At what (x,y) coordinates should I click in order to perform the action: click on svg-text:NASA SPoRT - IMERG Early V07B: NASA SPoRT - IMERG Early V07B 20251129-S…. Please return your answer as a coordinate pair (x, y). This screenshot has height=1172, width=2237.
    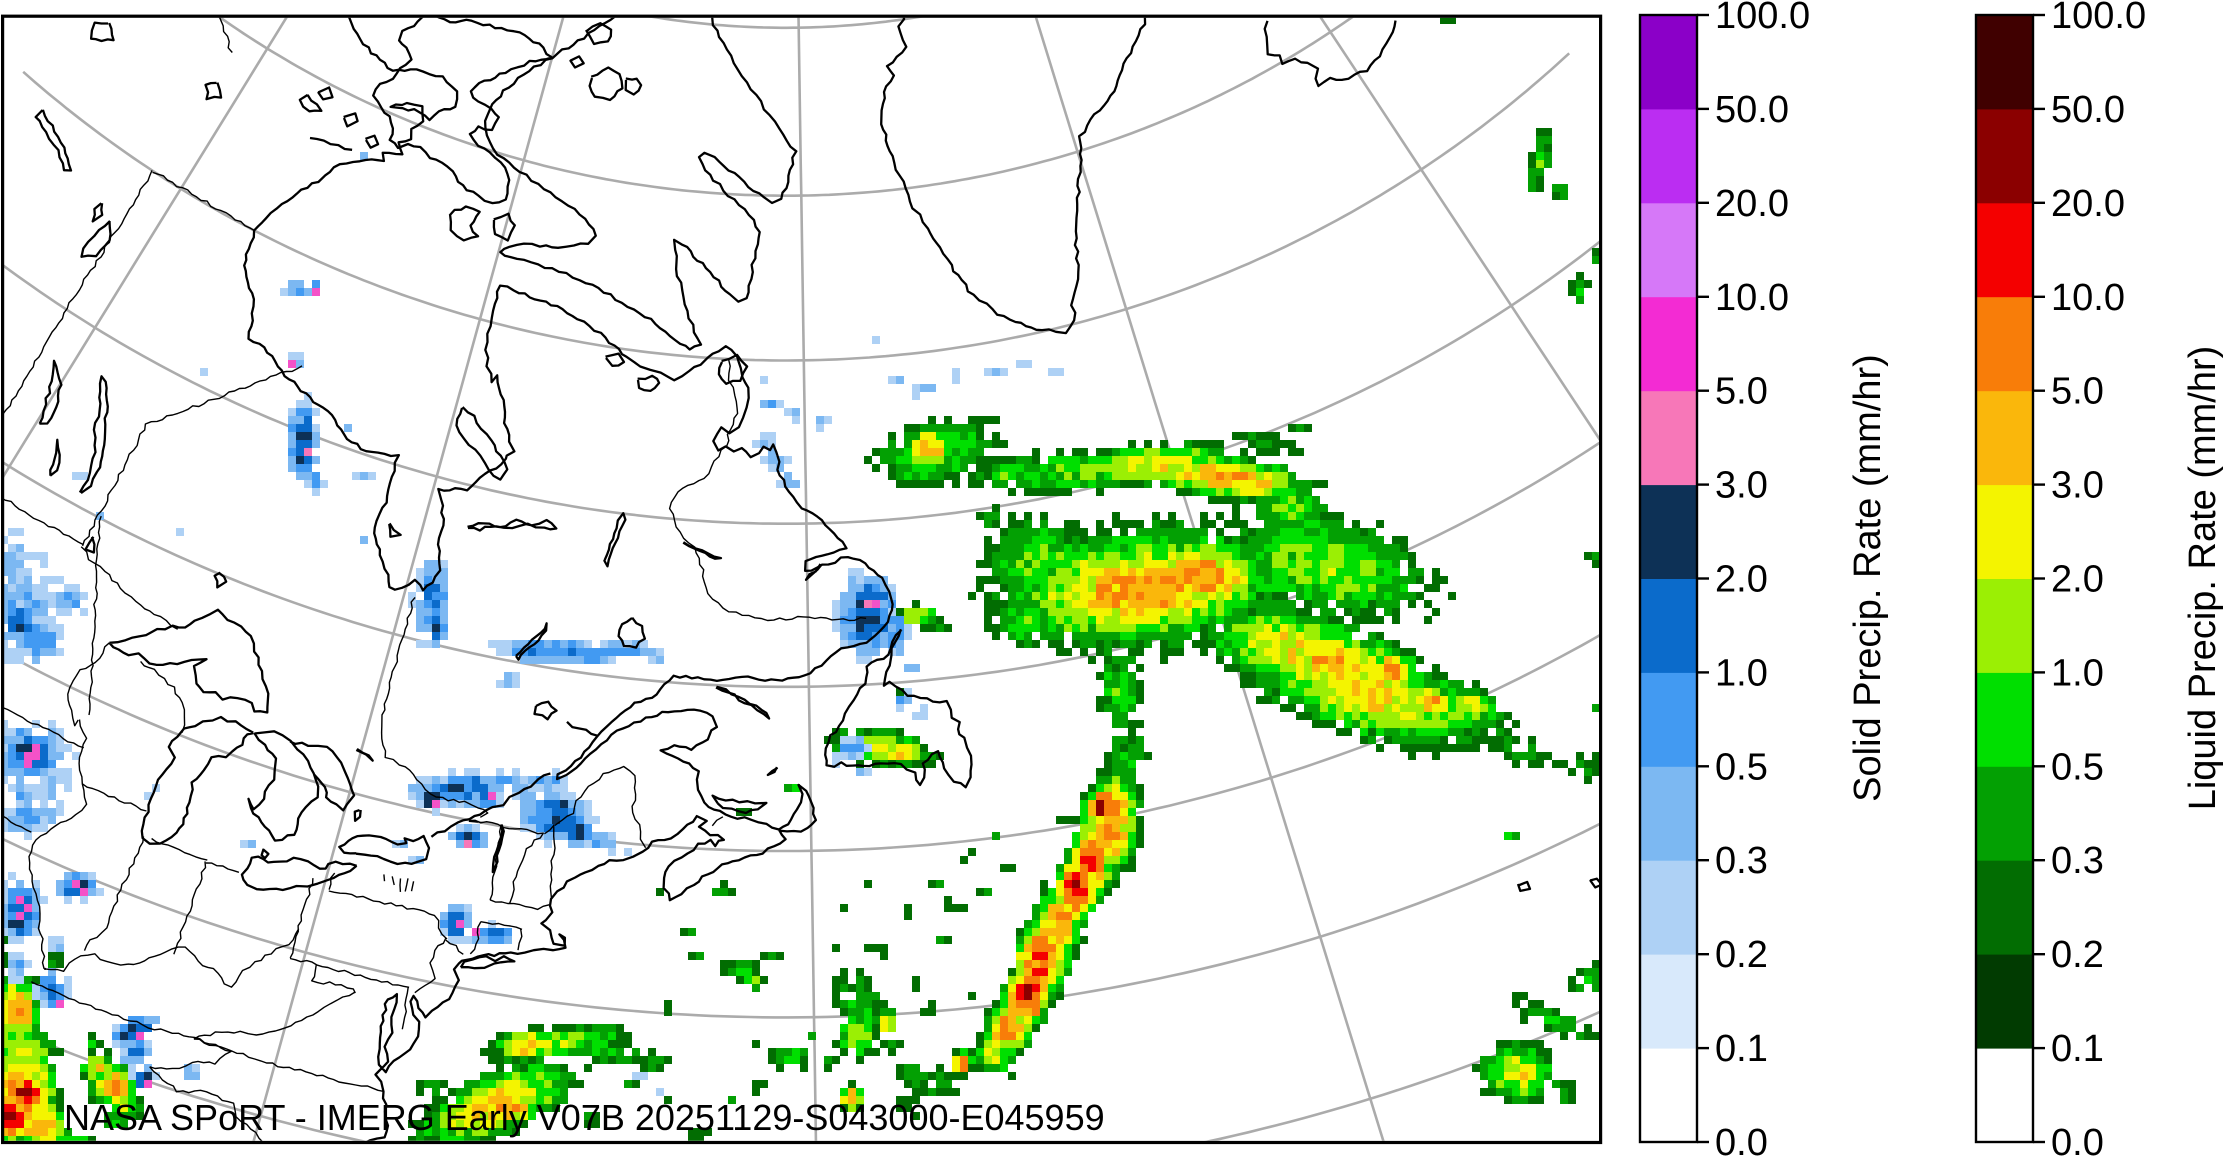
    Looking at the image, I should click on (584, 1117).